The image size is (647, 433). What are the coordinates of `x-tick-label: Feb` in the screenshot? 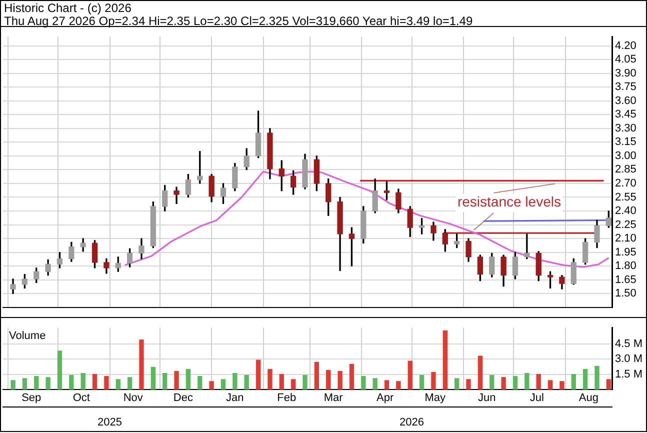 It's located at (286, 398).